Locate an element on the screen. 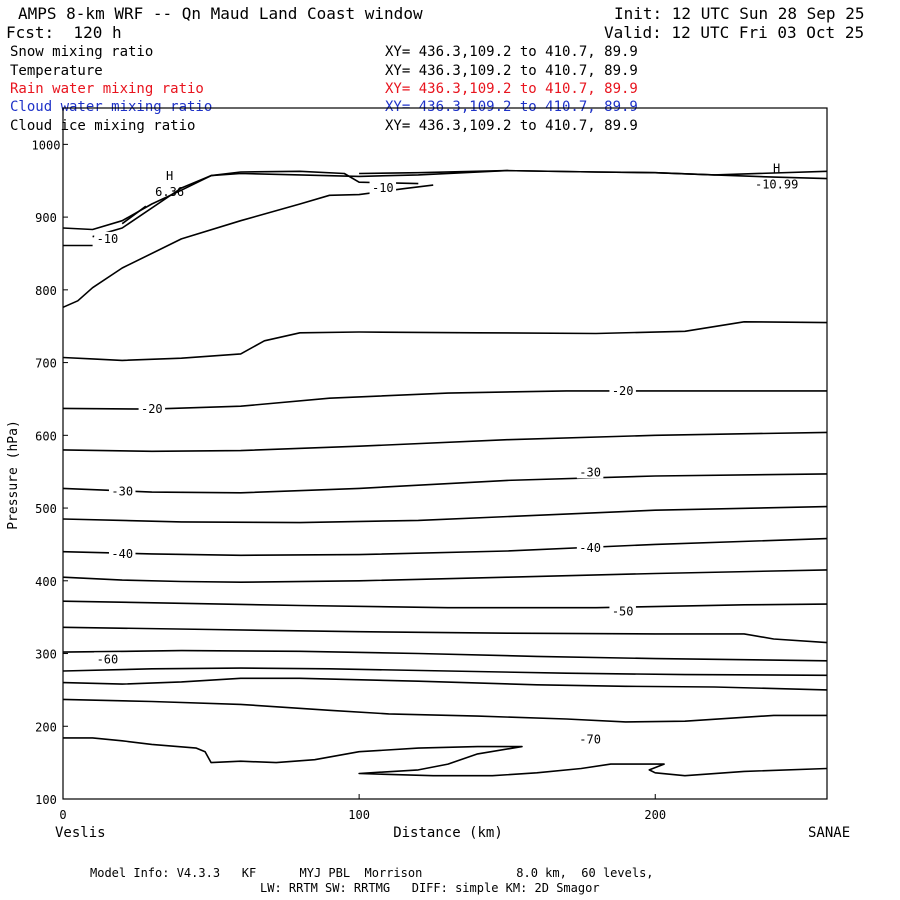 Image resolution: width=900 pixels, height=900 pixels. x-tick-label-0: 0 is located at coordinates (62, 815).